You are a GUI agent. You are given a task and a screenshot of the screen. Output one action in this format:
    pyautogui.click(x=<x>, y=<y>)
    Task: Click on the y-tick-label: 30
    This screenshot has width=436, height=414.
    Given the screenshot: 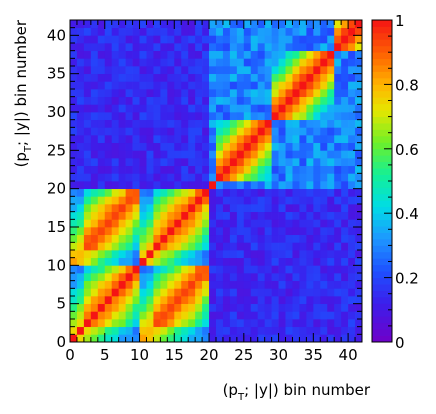 What is the action you would take?
    pyautogui.click(x=56, y=112)
    